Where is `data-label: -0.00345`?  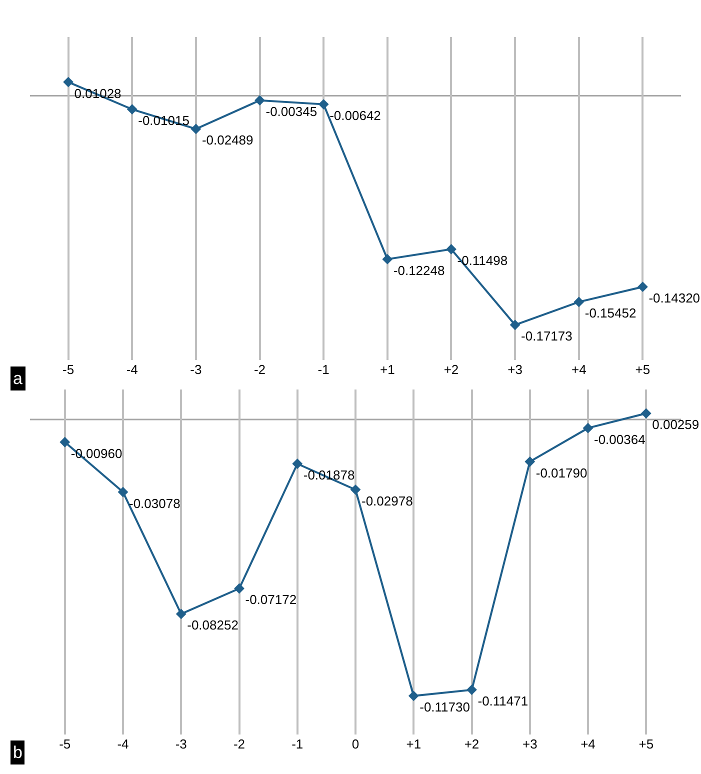
data-label: -0.00345 is located at coordinates (292, 112).